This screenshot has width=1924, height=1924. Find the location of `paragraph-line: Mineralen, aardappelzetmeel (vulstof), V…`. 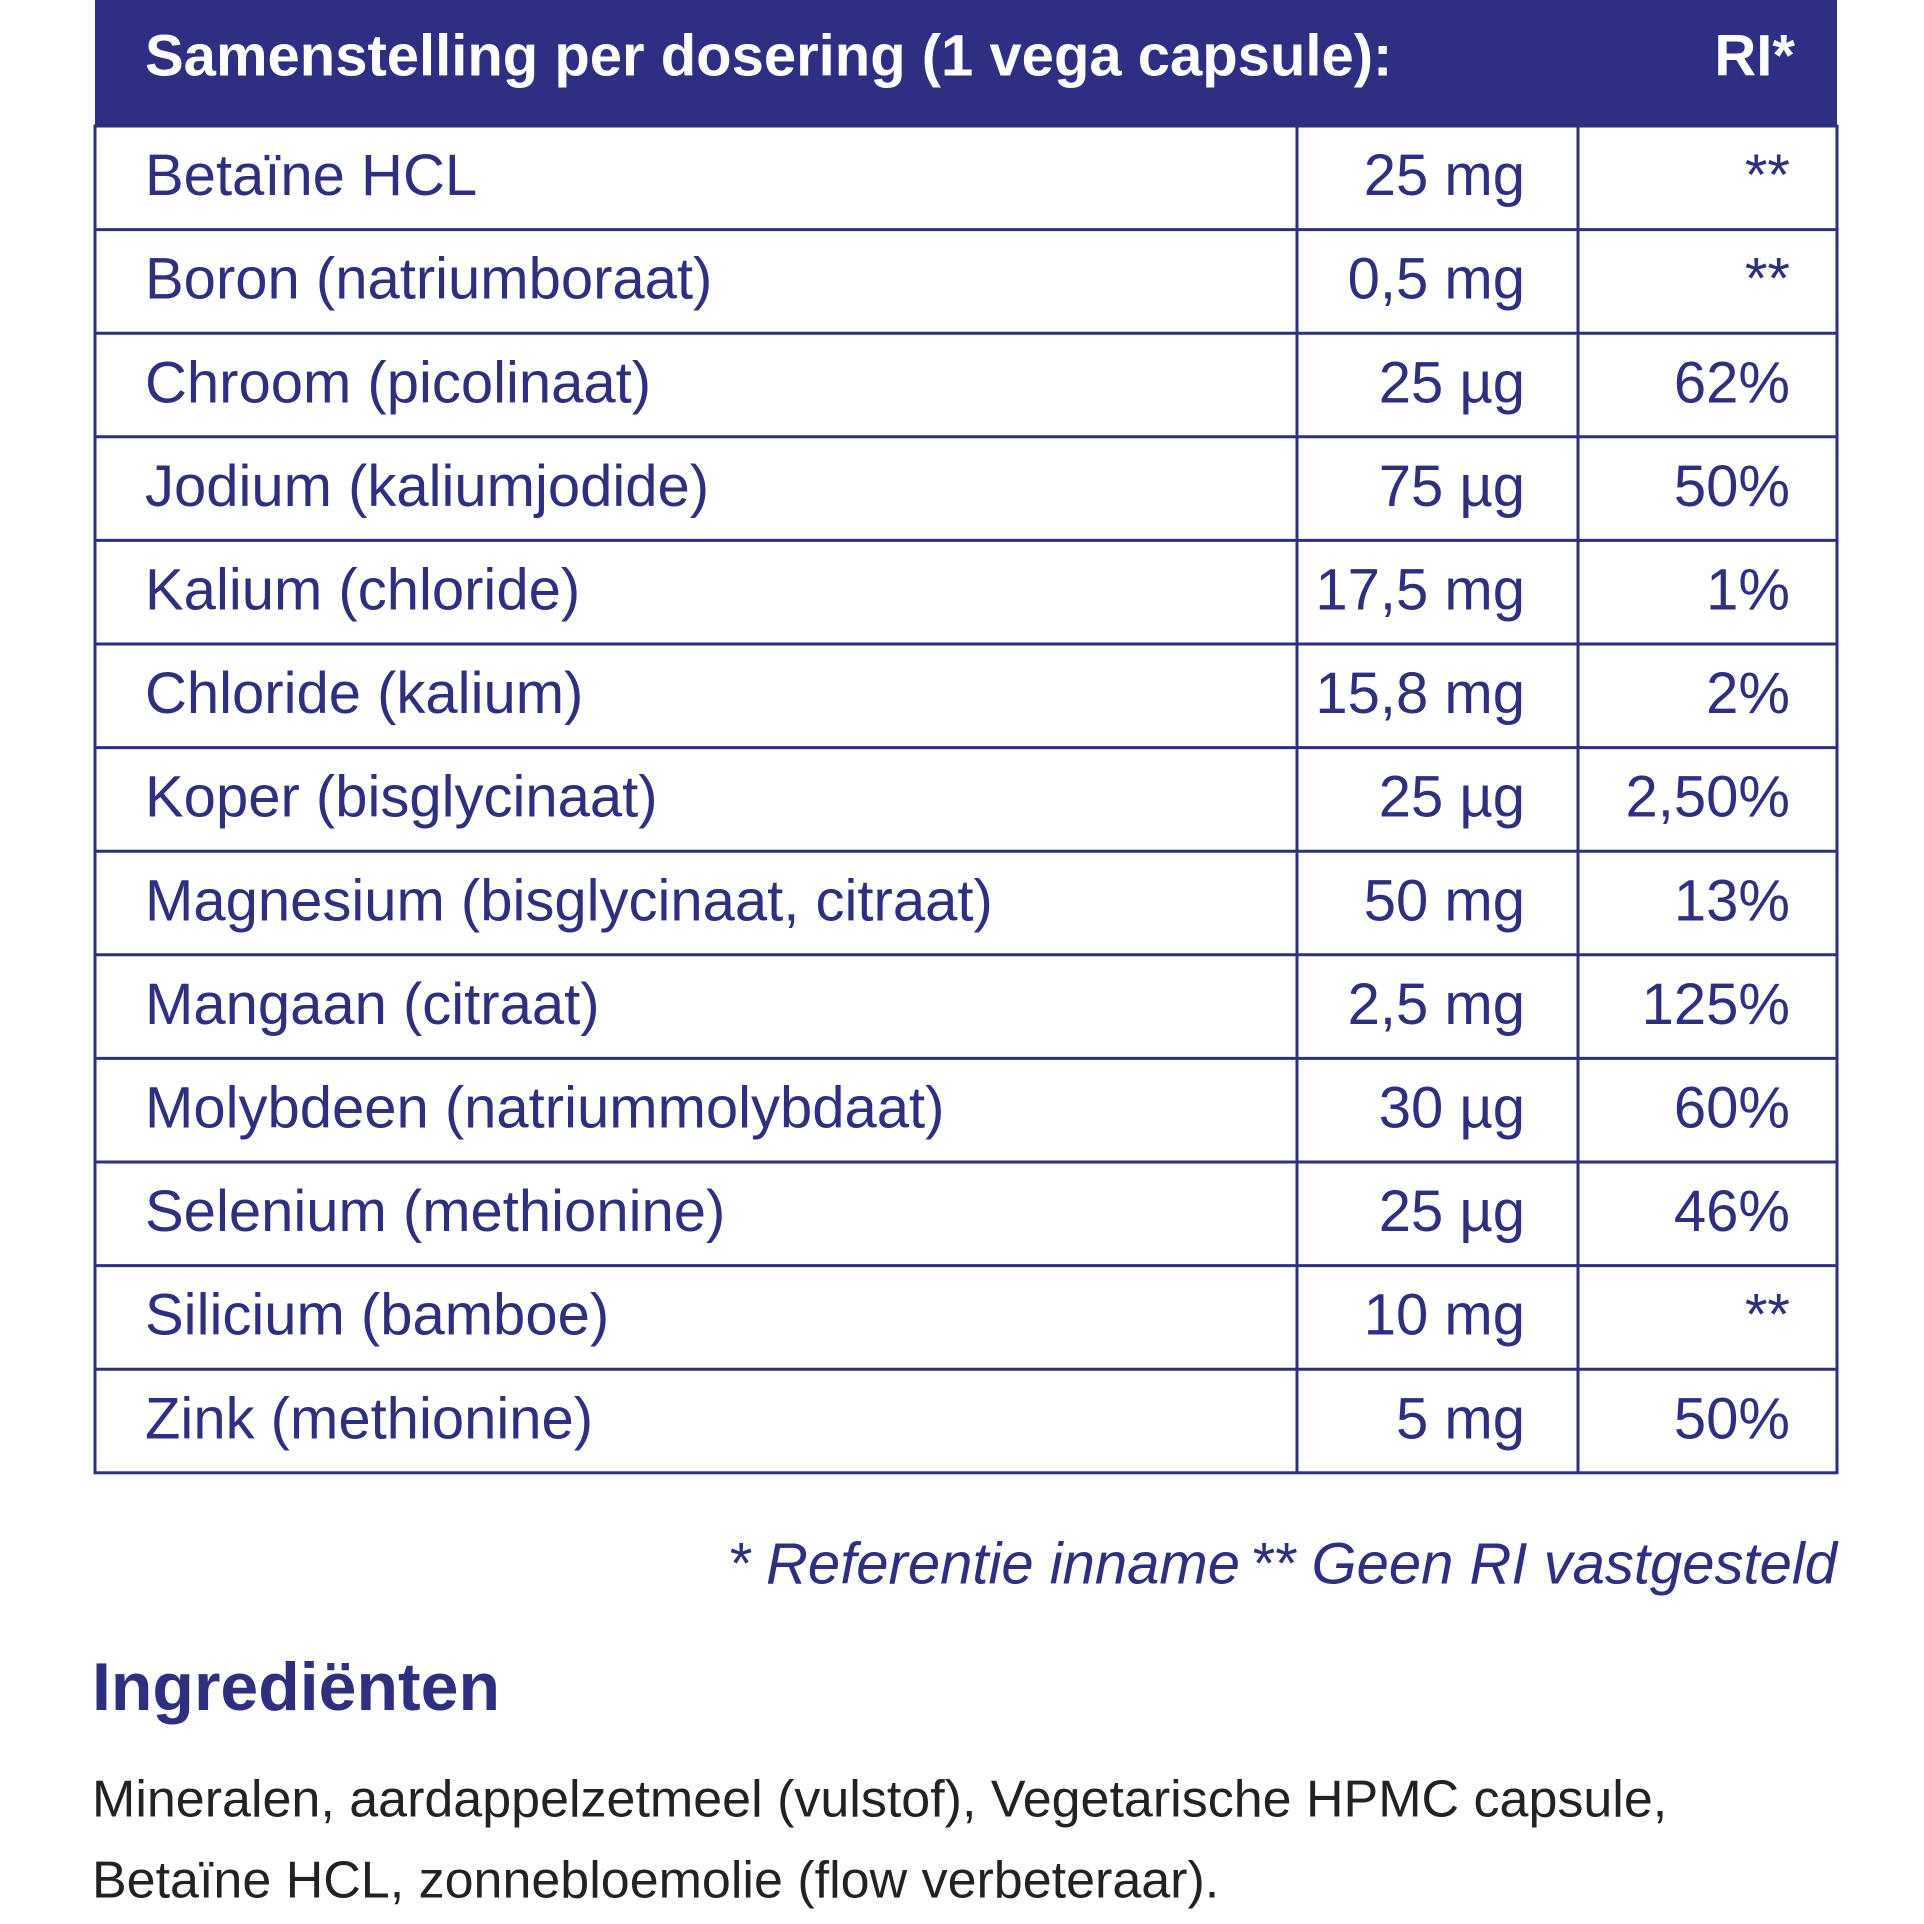

paragraph-line: Mineralen, aardappelzetmeel (vulstof), V… is located at coordinates (879, 1800).